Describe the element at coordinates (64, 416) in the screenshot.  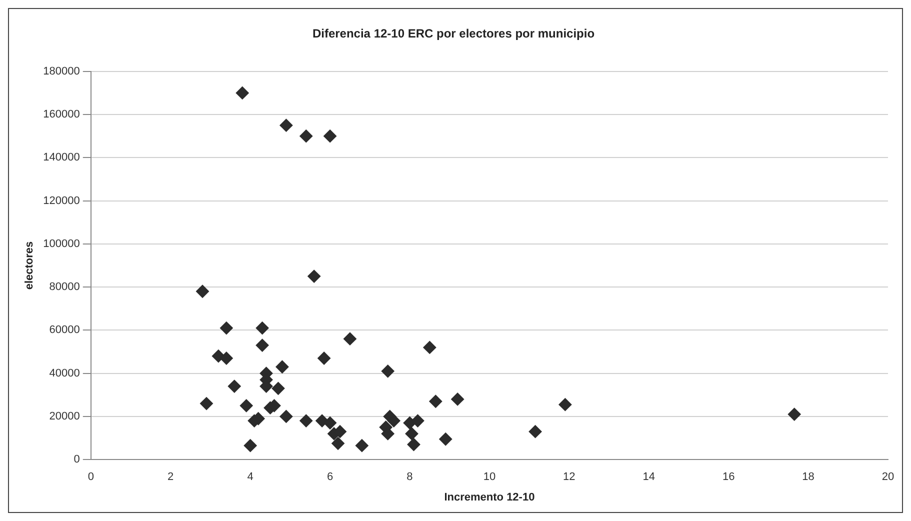
I see `y-tick-label: 20000` at that location.